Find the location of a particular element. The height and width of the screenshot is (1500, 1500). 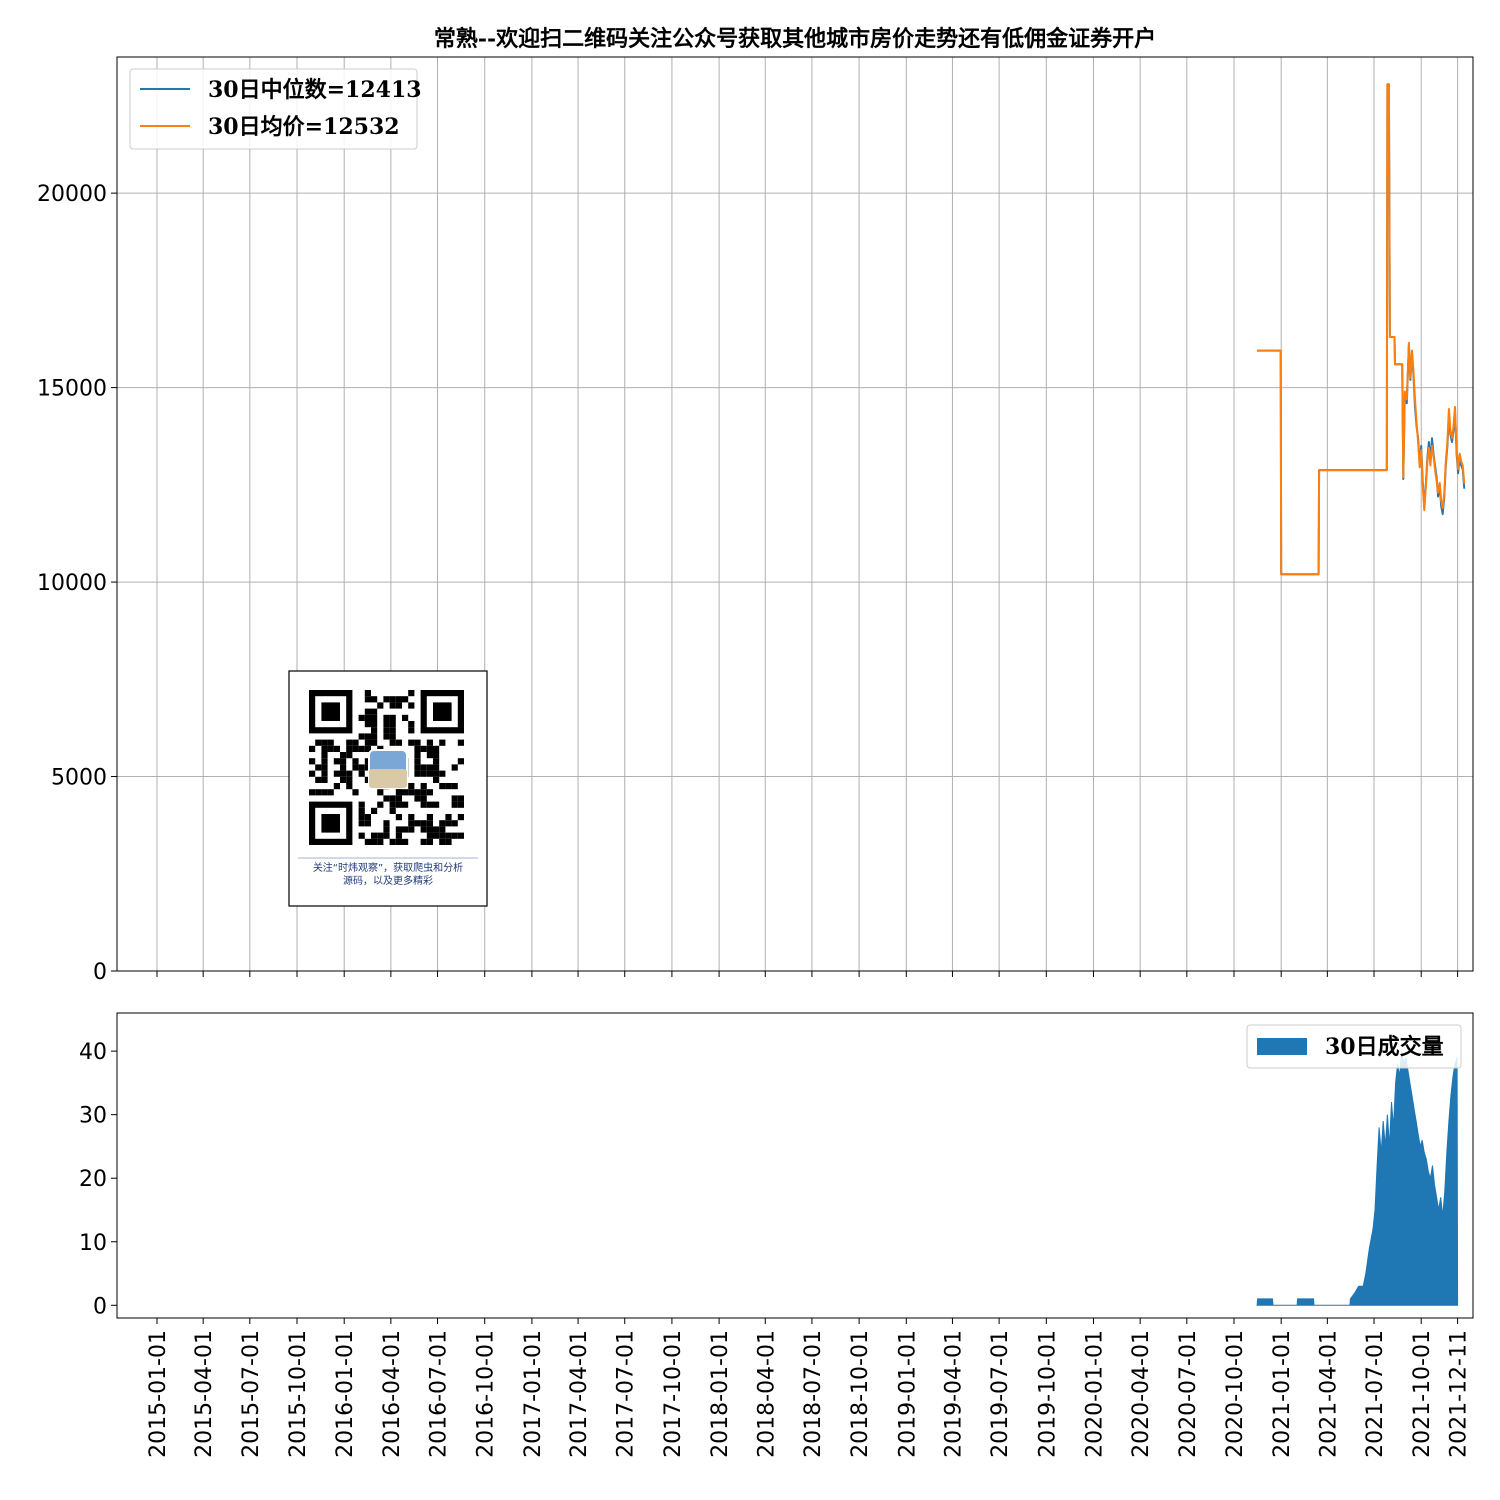

bottom-x-tick-label: 2017-01-01 is located at coordinates (533, 1394).